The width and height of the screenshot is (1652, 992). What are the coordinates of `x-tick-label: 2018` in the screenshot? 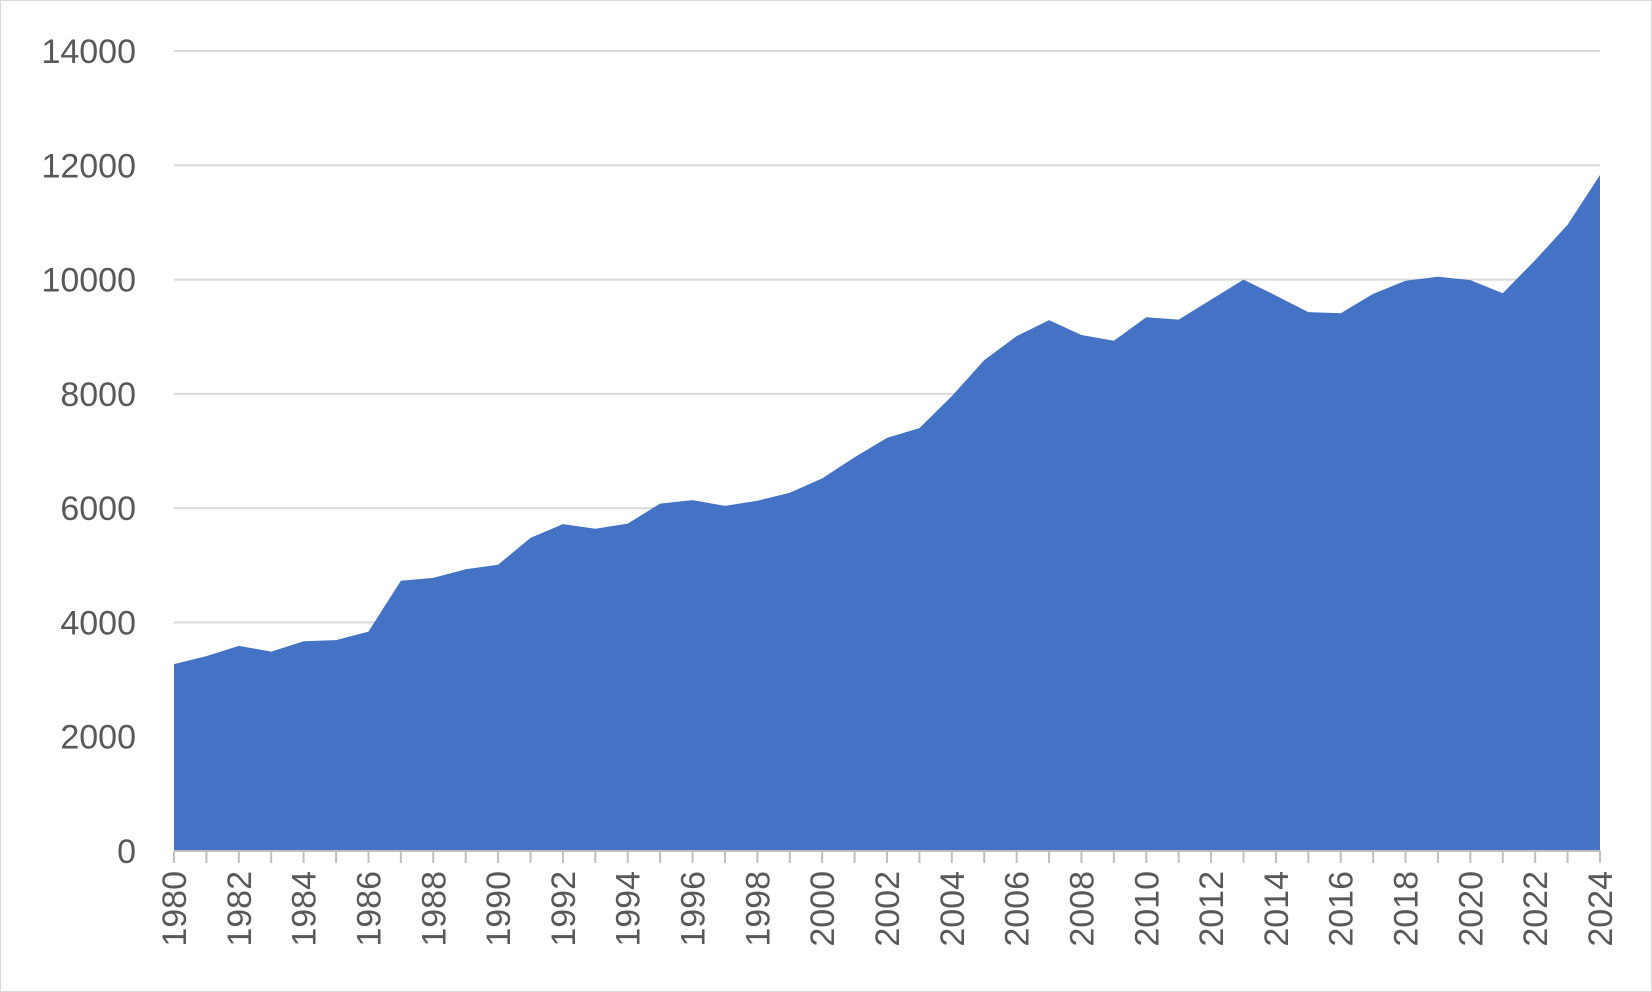 It's located at (1407, 909).